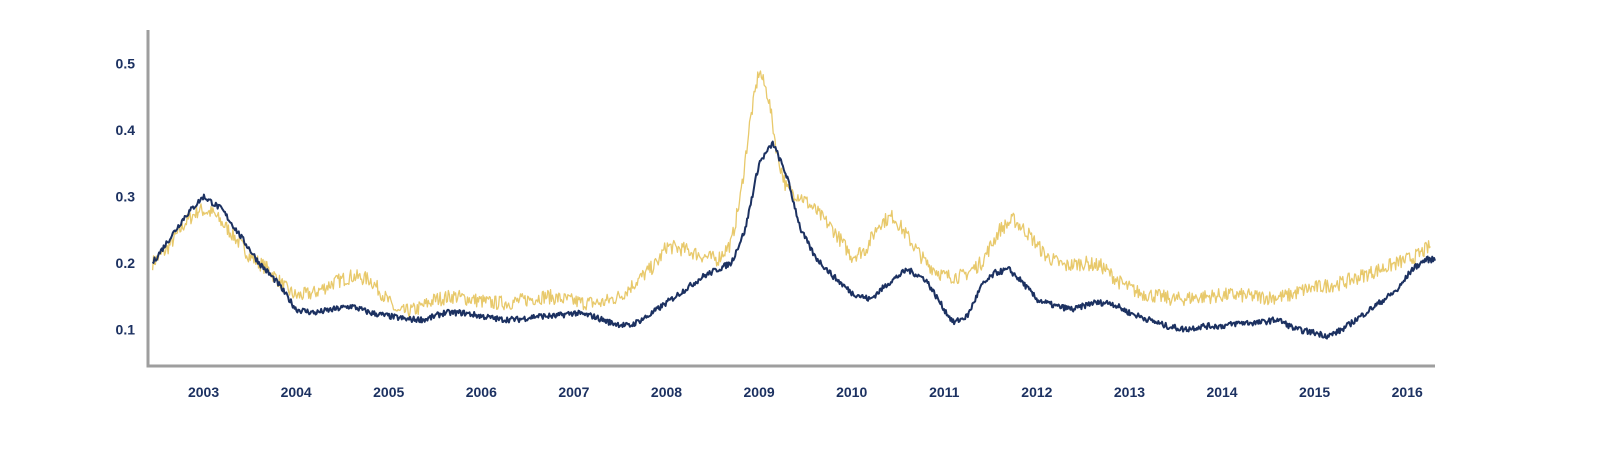  I want to click on y-tick-label: 0.4, so click(126, 130).